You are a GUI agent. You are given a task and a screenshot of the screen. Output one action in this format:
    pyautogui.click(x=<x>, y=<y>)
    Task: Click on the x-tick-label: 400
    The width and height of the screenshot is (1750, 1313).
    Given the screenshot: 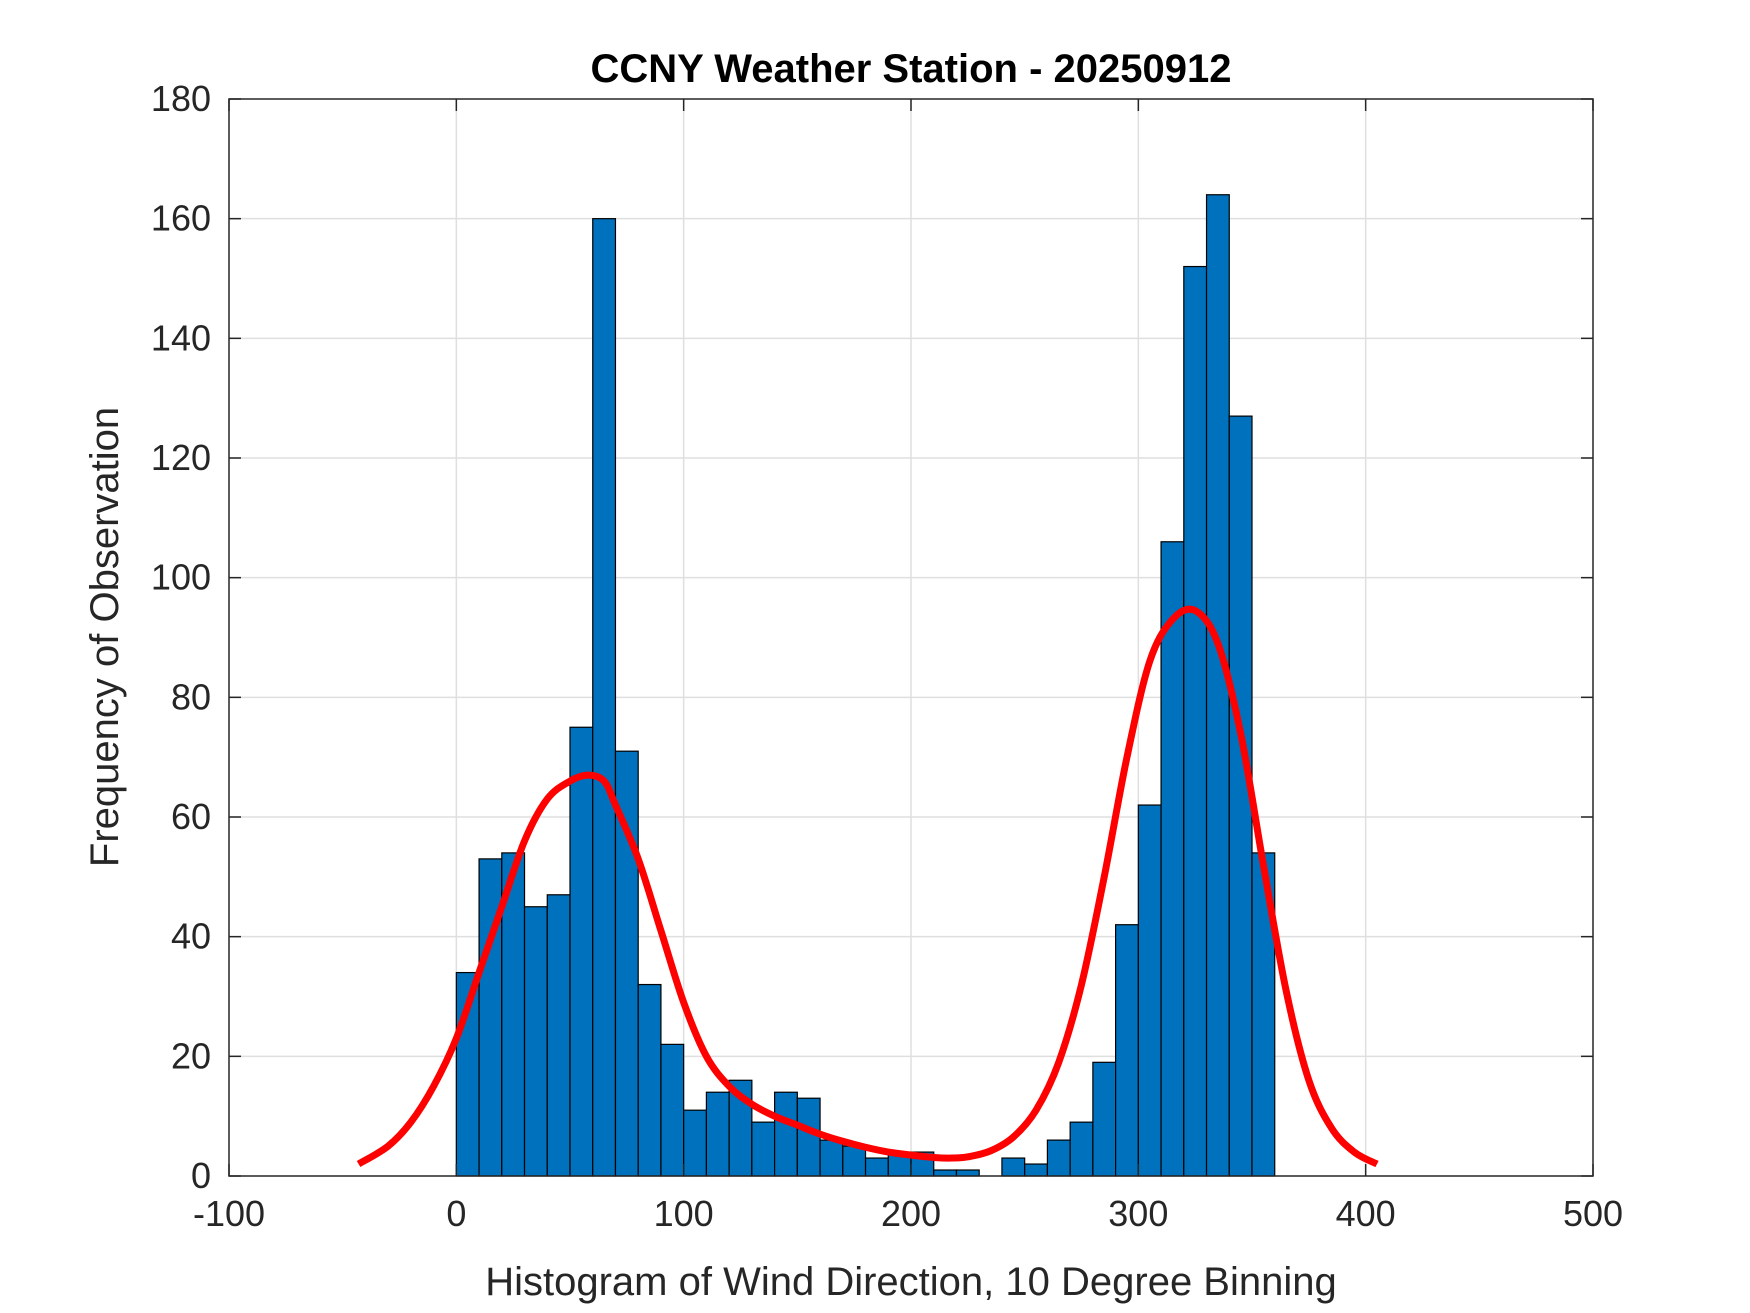 What is the action you would take?
    pyautogui.click(x=1366, y=1213)
    